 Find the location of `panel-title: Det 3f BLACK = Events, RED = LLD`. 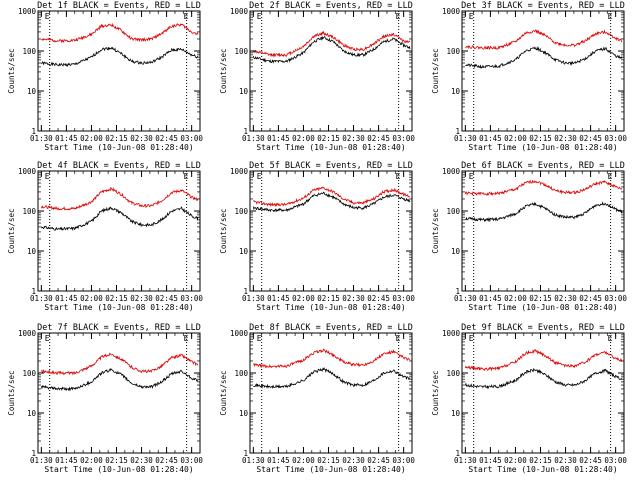

panel-title: Det 3f BLACK = Events, RED = LLD is located at coordinates (543, 6).